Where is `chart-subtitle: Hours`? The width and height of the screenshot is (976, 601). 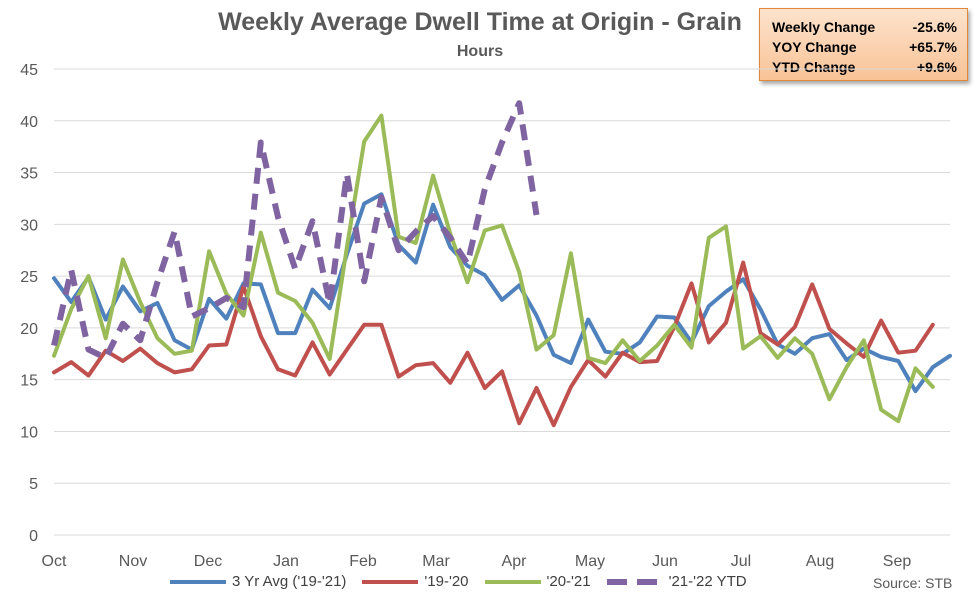 chart-subtitle: Hours is located at coordinates (480, 51).